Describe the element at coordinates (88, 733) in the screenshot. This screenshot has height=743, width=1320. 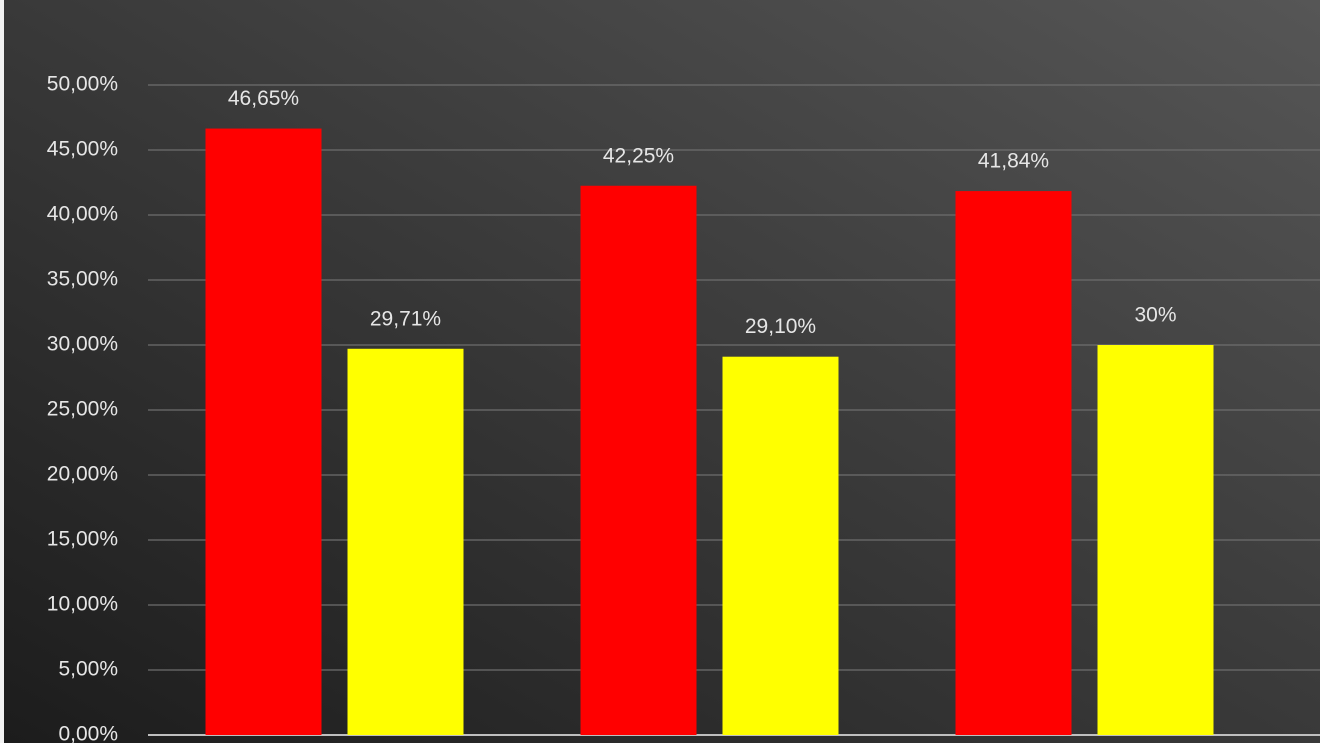
I see `y-tick-label: 0,00%` at that location.